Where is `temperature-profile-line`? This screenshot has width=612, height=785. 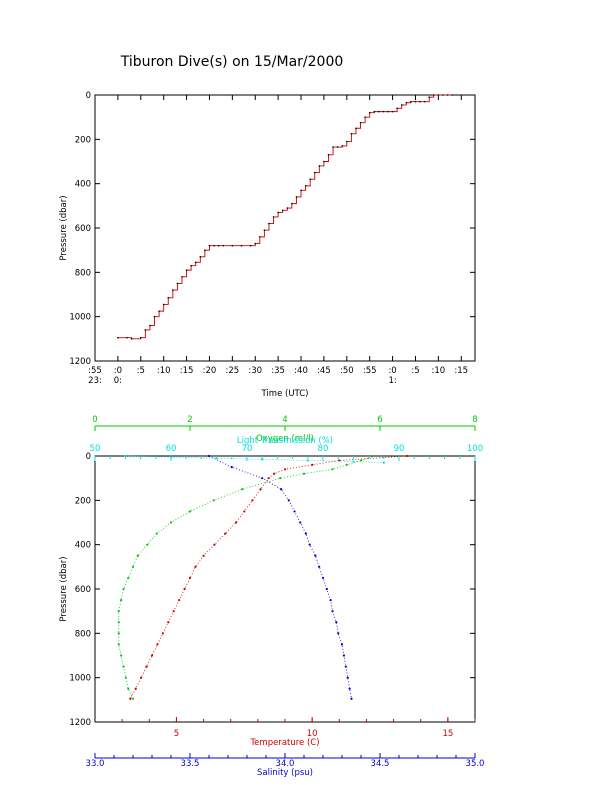 temperature-profile-line is located at coordinates (268, 577).